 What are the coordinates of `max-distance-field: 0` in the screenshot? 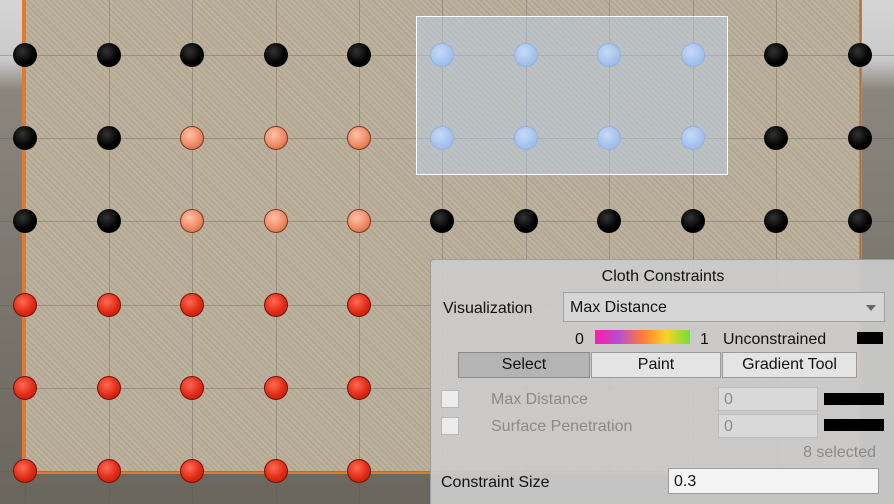 It's located at (768, 399).